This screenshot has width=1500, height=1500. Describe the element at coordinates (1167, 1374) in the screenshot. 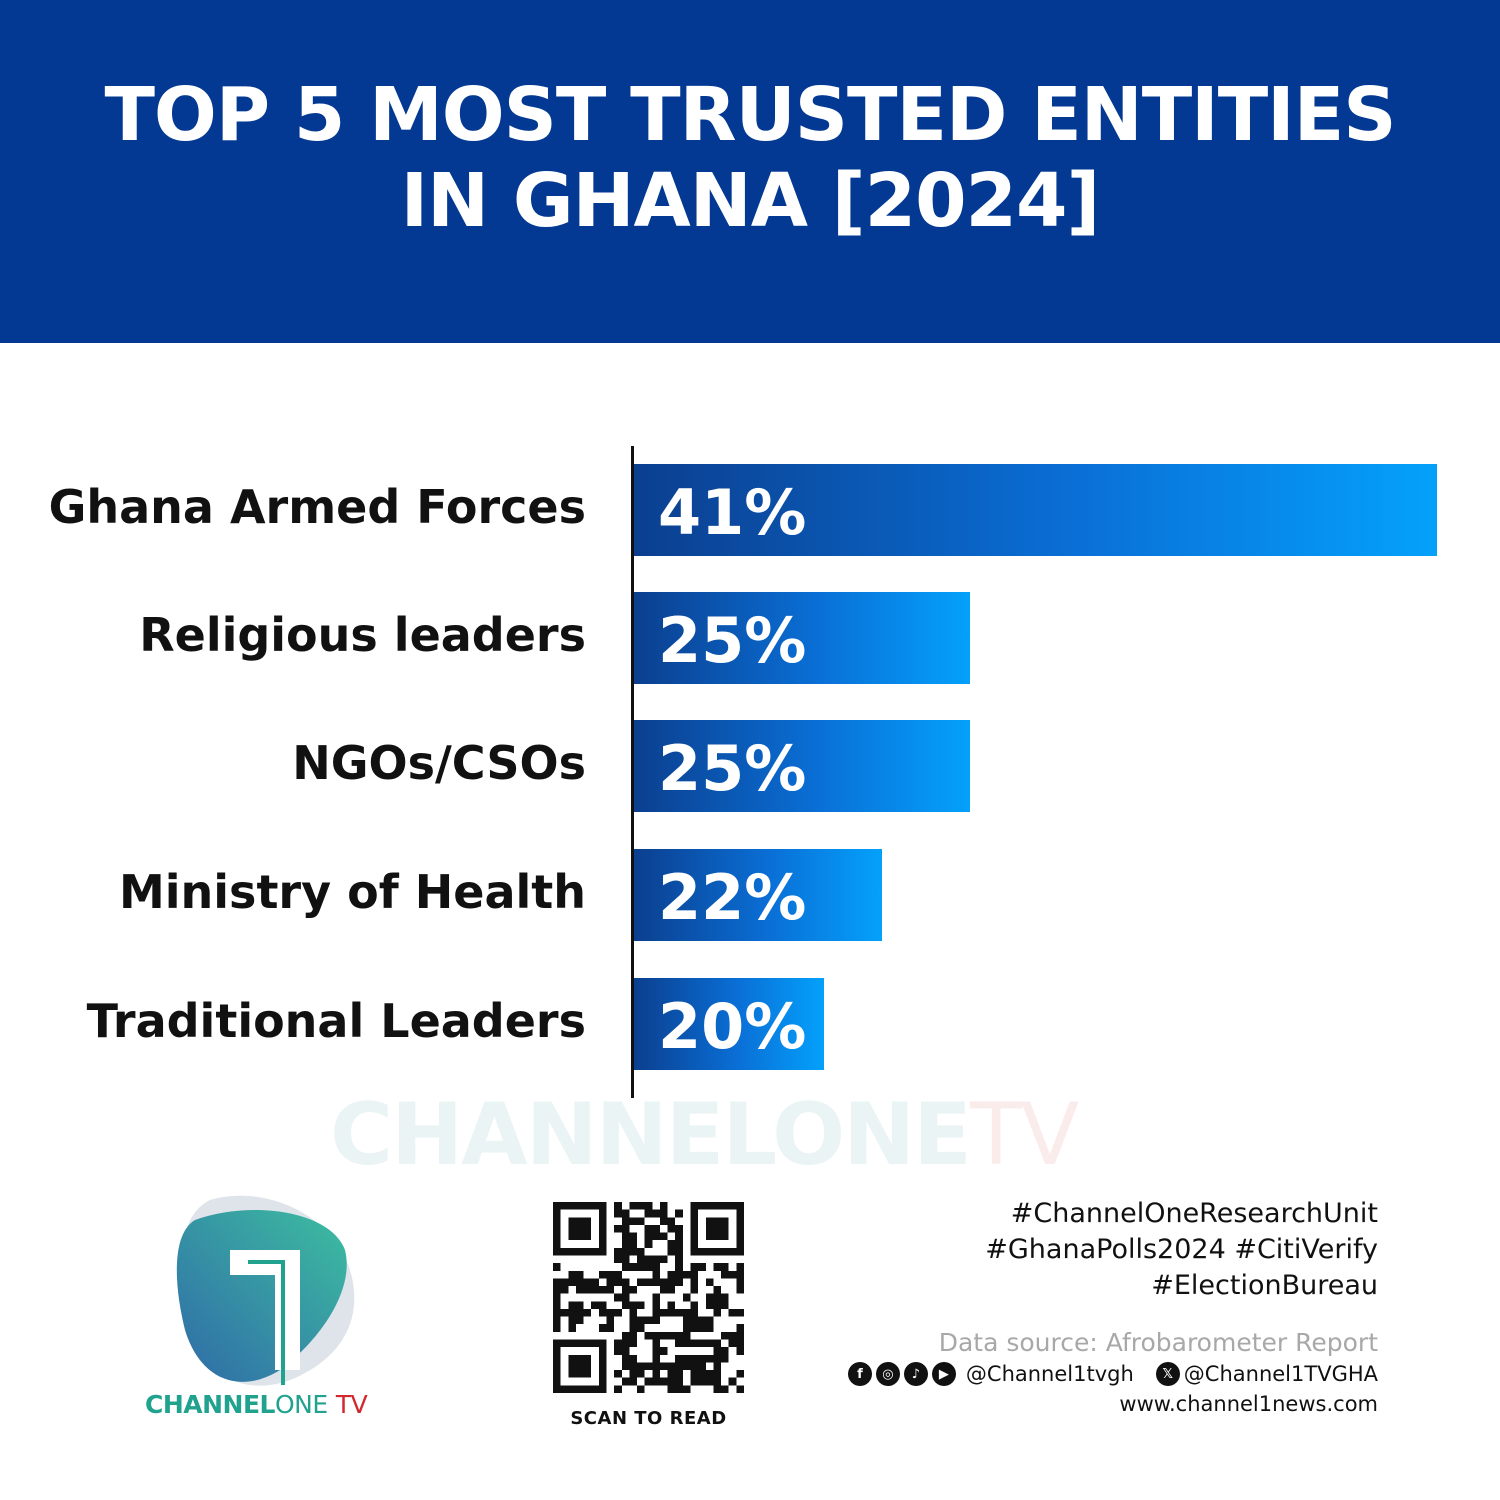

I see `x-icon: 𝕏` at that location.